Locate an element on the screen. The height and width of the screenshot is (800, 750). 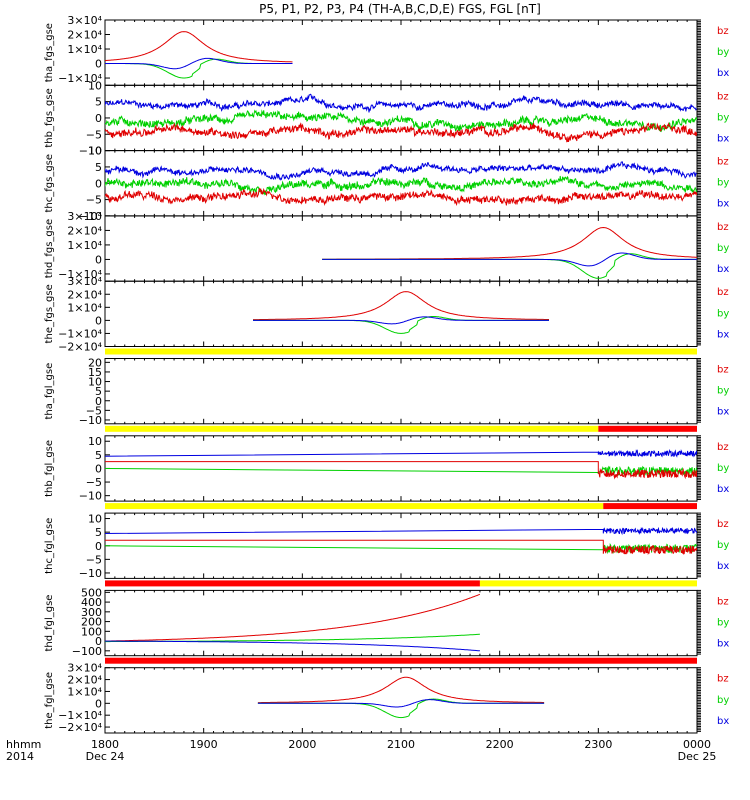
y-axis-label: thc_fgs_gse is located at coordinates (49, 183).